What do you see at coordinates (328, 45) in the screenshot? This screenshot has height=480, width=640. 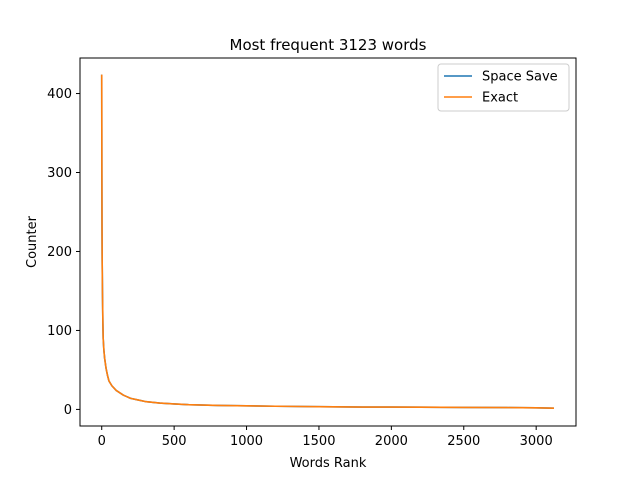 I see `chart-title: Most frequent 3123 words` at bounding box center [328, 45].